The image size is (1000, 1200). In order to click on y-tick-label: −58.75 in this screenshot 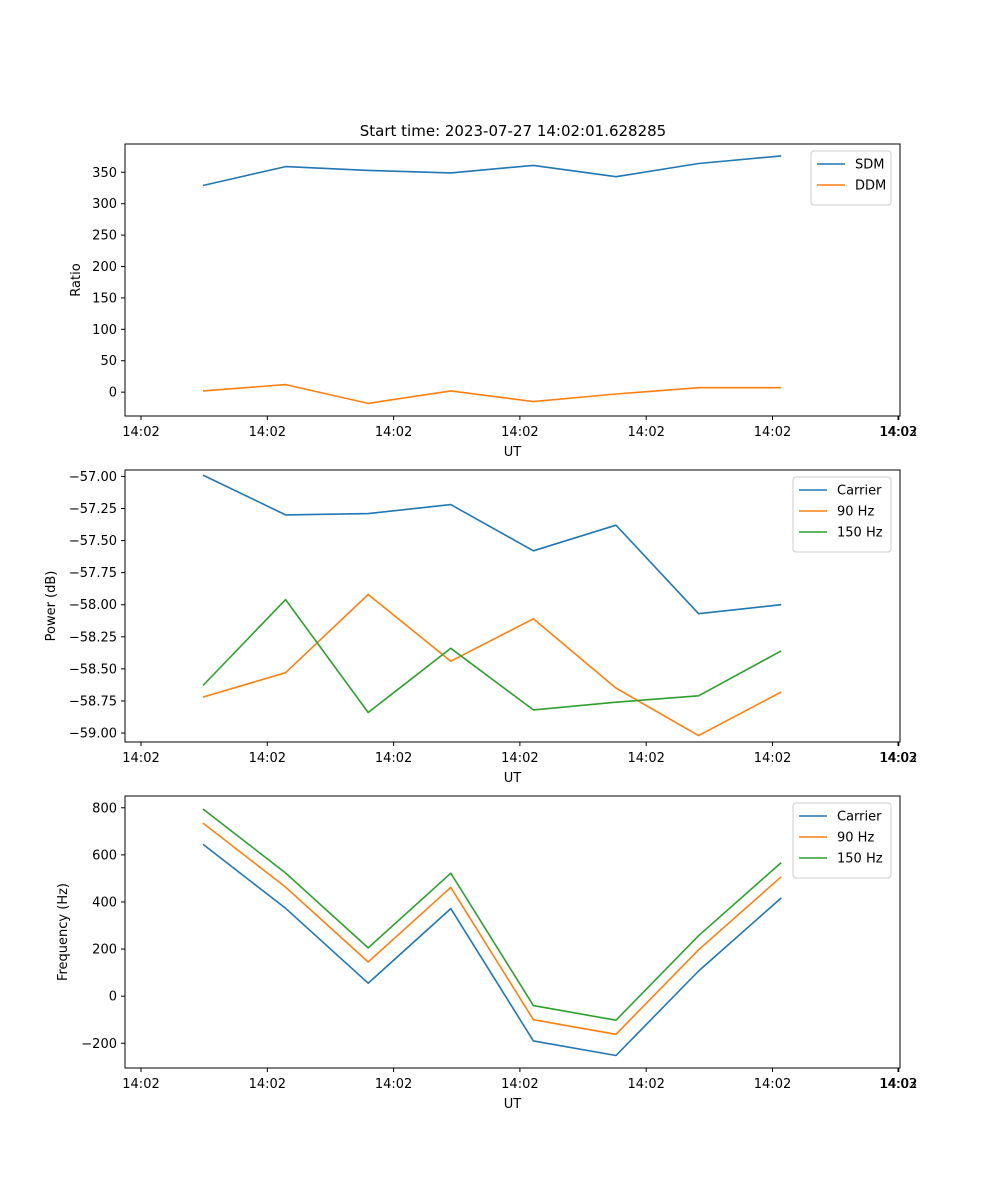, I will do `click(93, 701)`.